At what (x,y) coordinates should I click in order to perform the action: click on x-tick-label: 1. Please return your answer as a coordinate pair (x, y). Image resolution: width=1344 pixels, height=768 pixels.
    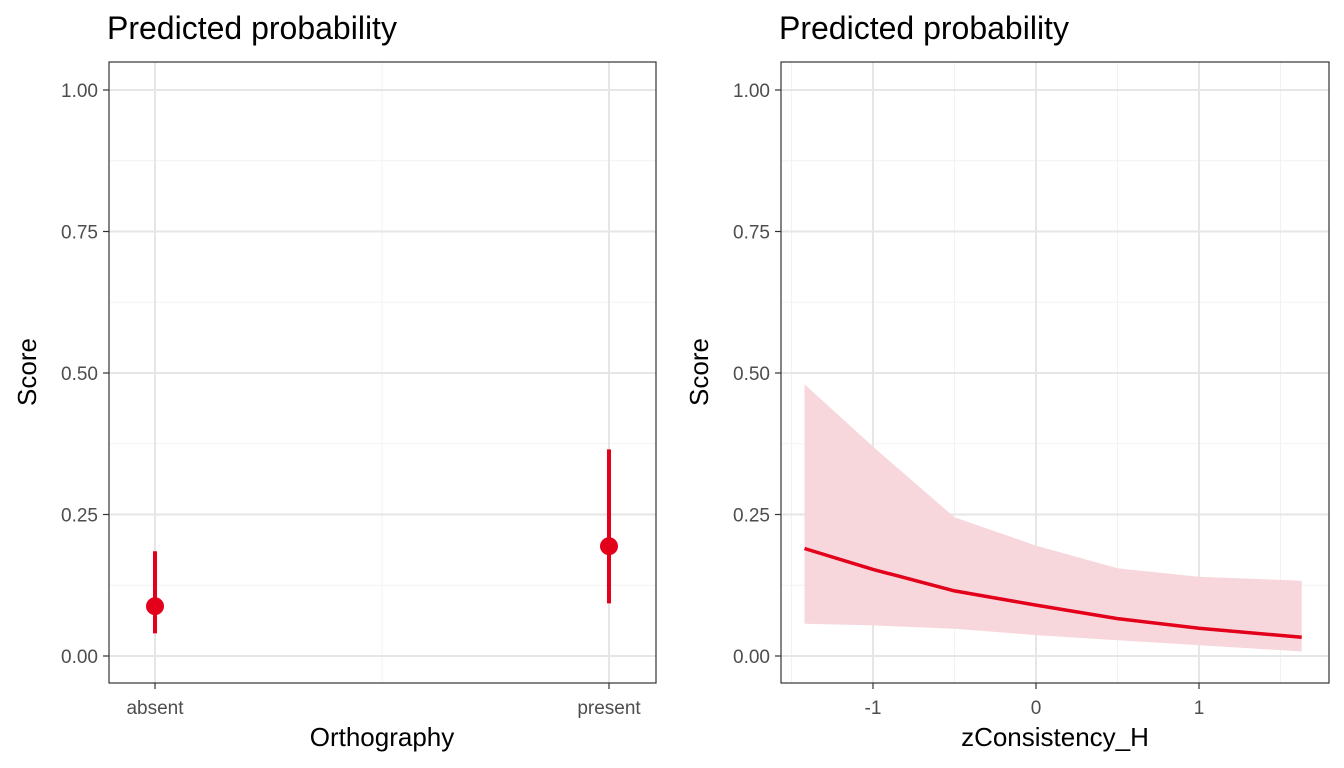
    Looking at the image, I should click on (1199, 708).